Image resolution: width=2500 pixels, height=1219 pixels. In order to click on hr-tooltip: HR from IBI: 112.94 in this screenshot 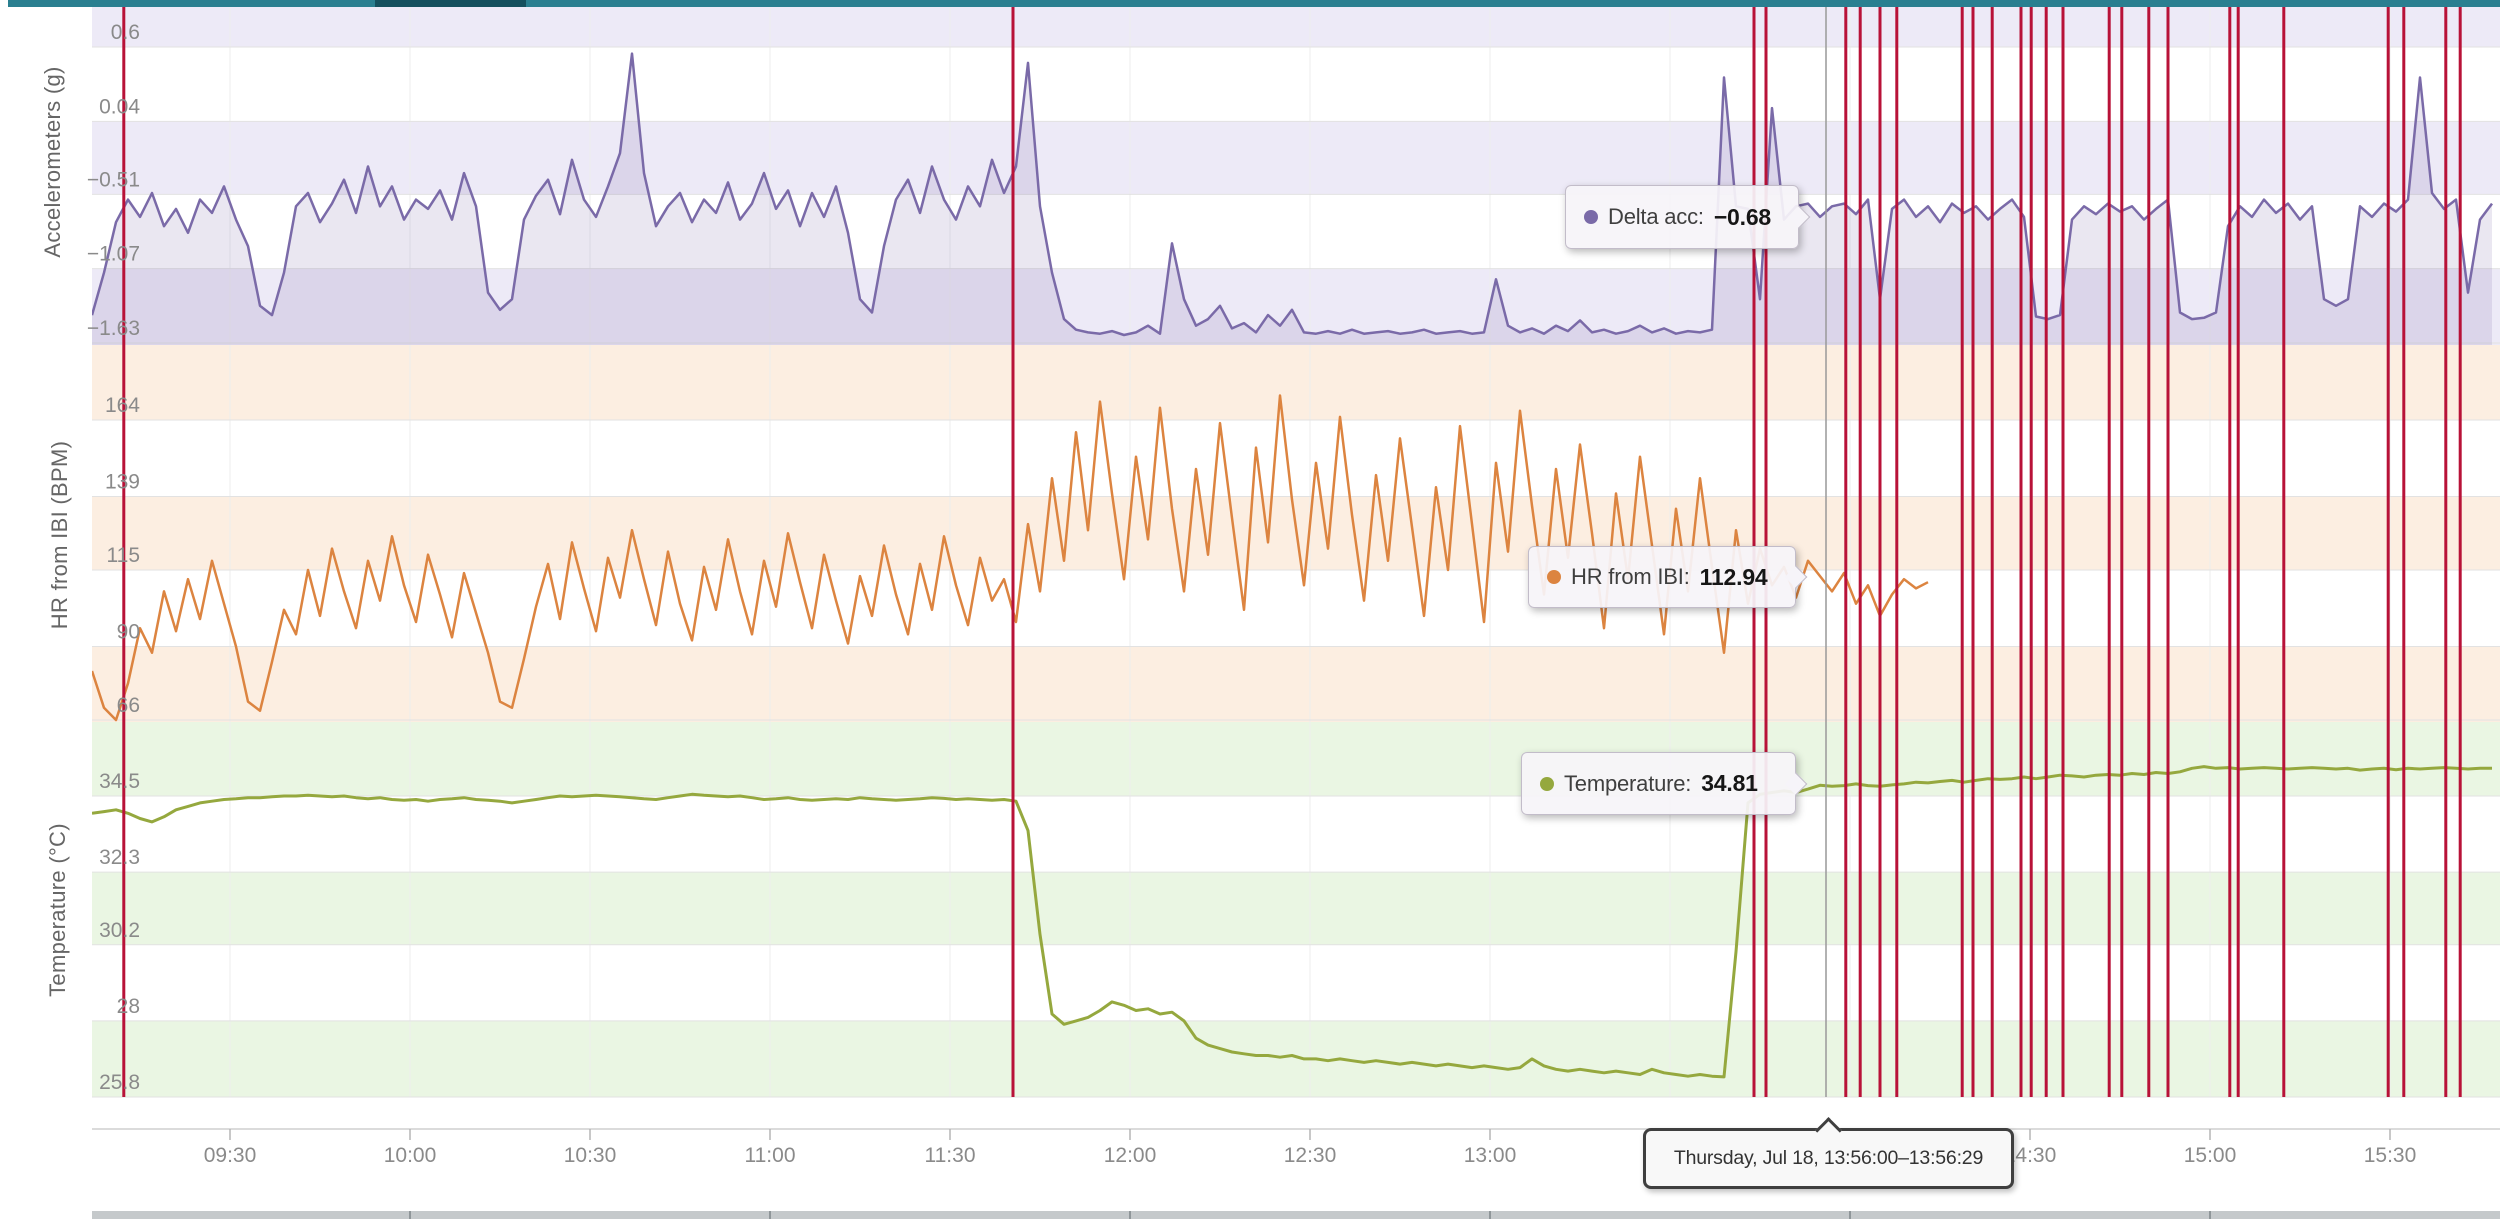, I will do `click(1668, 577)`.